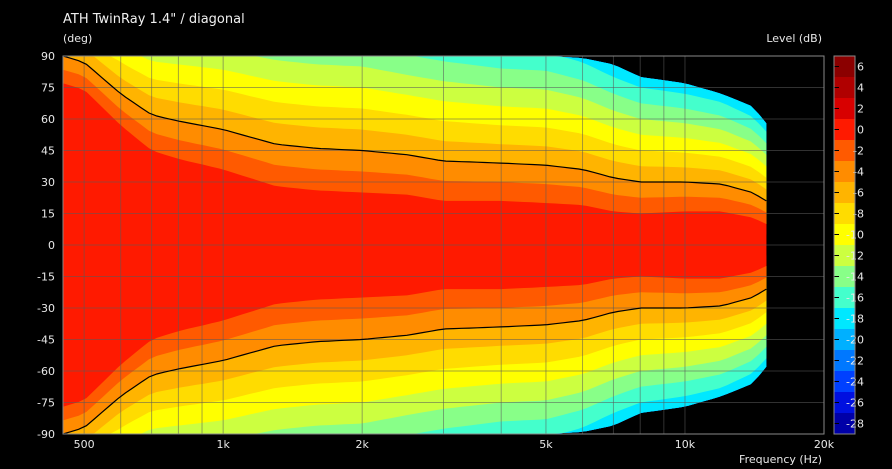 The width and height of the screenshot is (892, 469). I want to click on colorbar-tick-label: -2, so click(858, 151).